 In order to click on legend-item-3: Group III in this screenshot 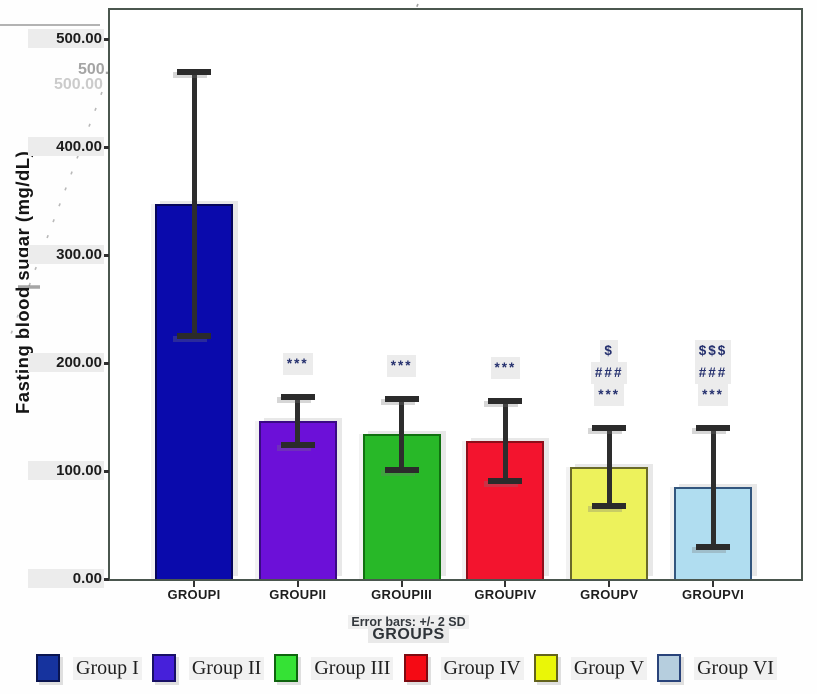, I will do `click(334, 668)`.